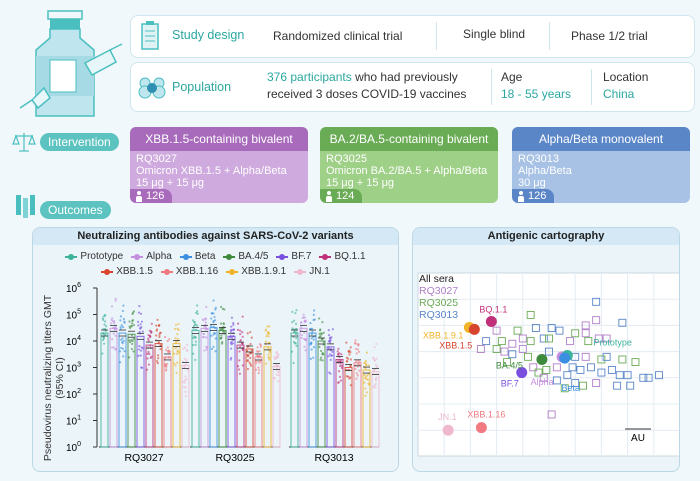 This screenshot has height=481, width=700. Describe the element at coordinates (73, 394) in the screenshot. I see `y-tick-label: 102` at that location.